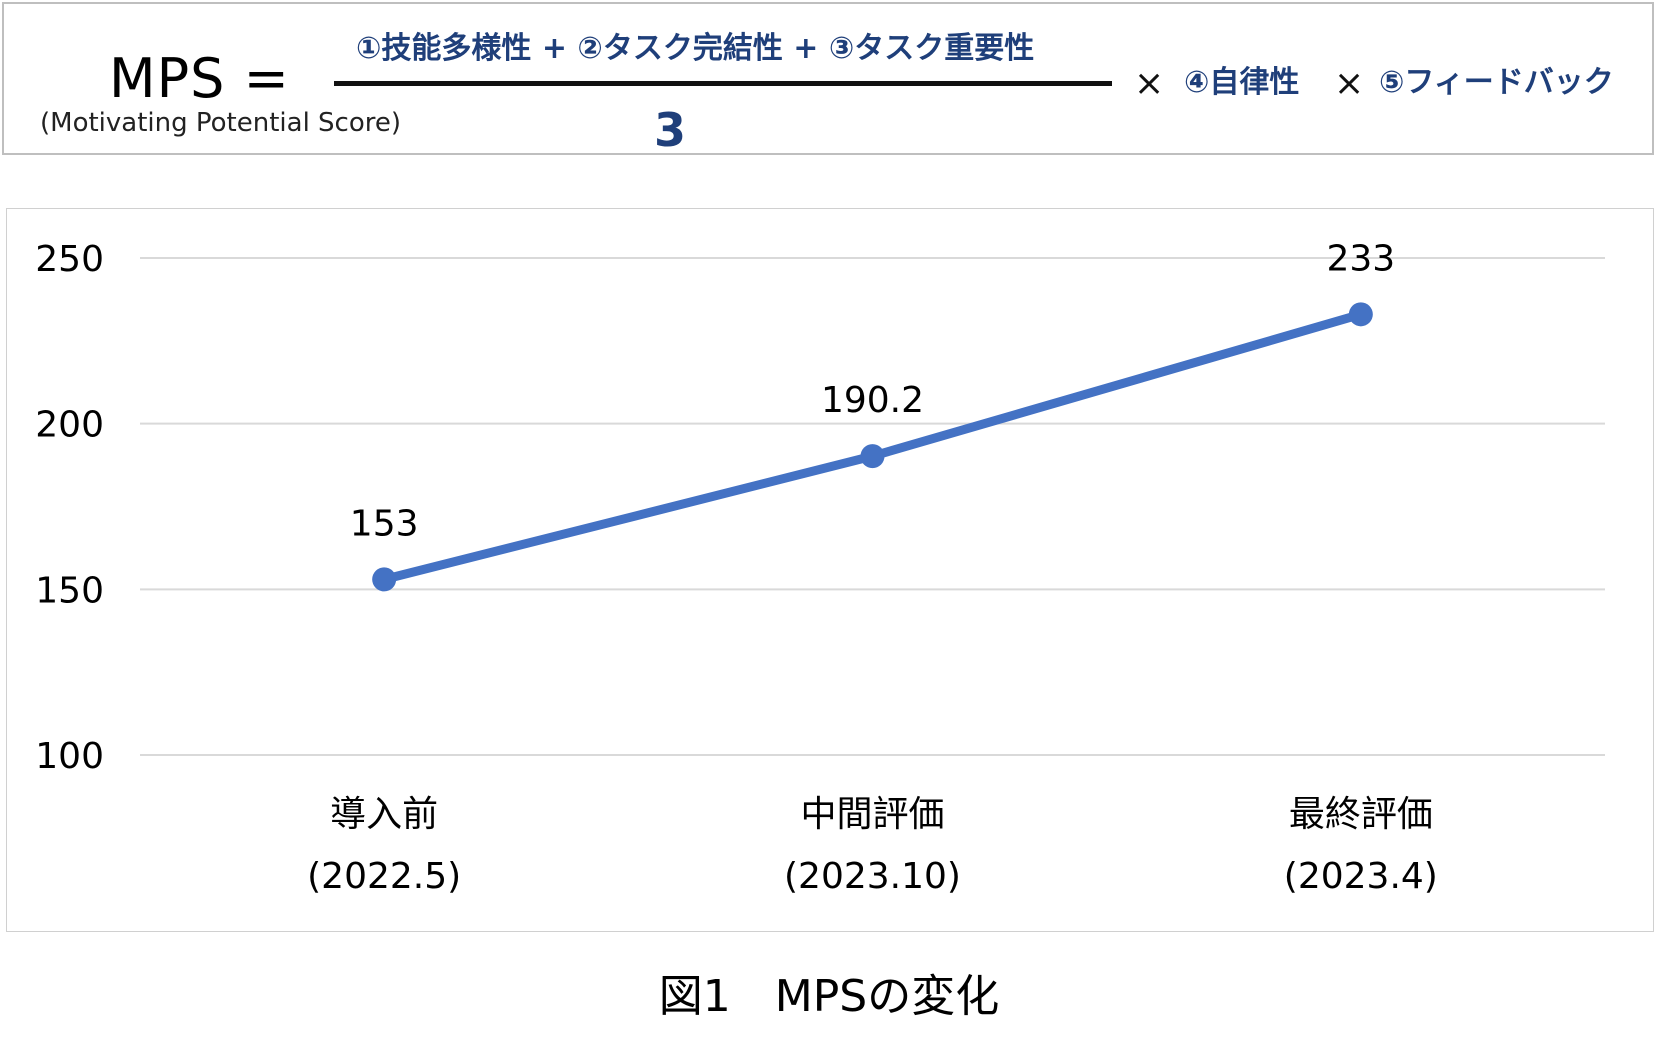 Image resolution: width=1658 pixels, height=1059 pixels. Describe the element at coordinates (1496, 82) in the screenshot. I see `formula-factor-feedback: ⑤フィードバック` at that location.